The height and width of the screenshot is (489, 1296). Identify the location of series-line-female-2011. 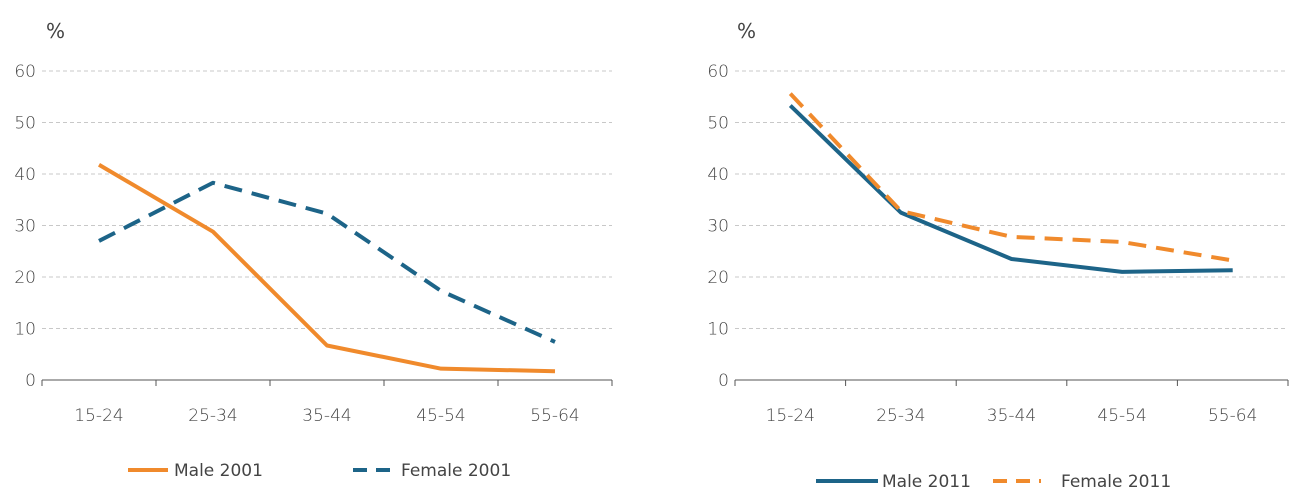
(1011, 177).